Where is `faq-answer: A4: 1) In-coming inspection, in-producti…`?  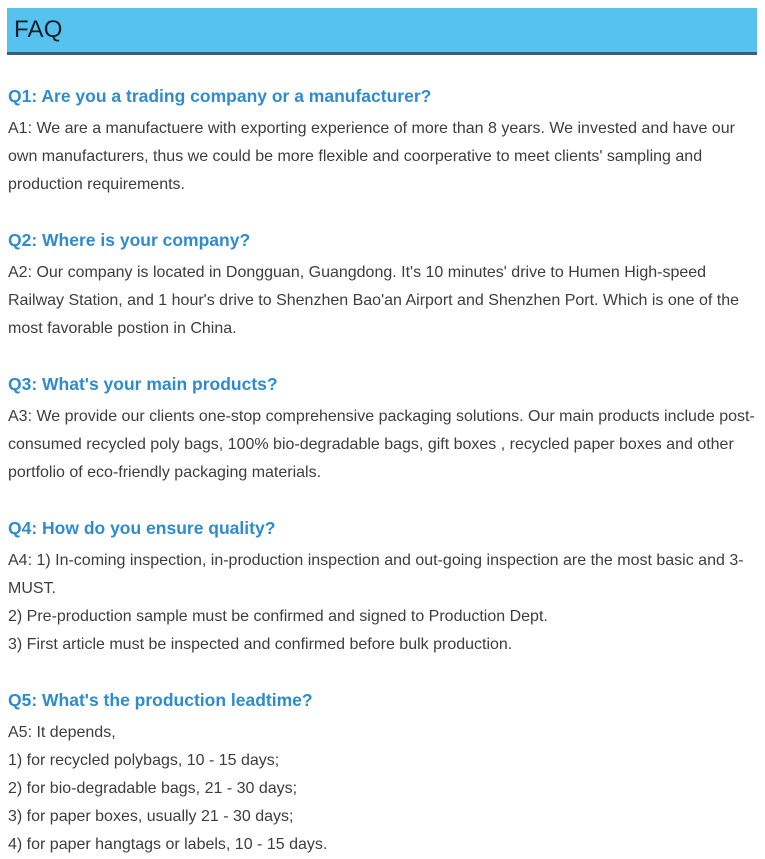 faq-answer: A4: 1) In-coming inspection, in-producti… is located at coordinates (382, 603).